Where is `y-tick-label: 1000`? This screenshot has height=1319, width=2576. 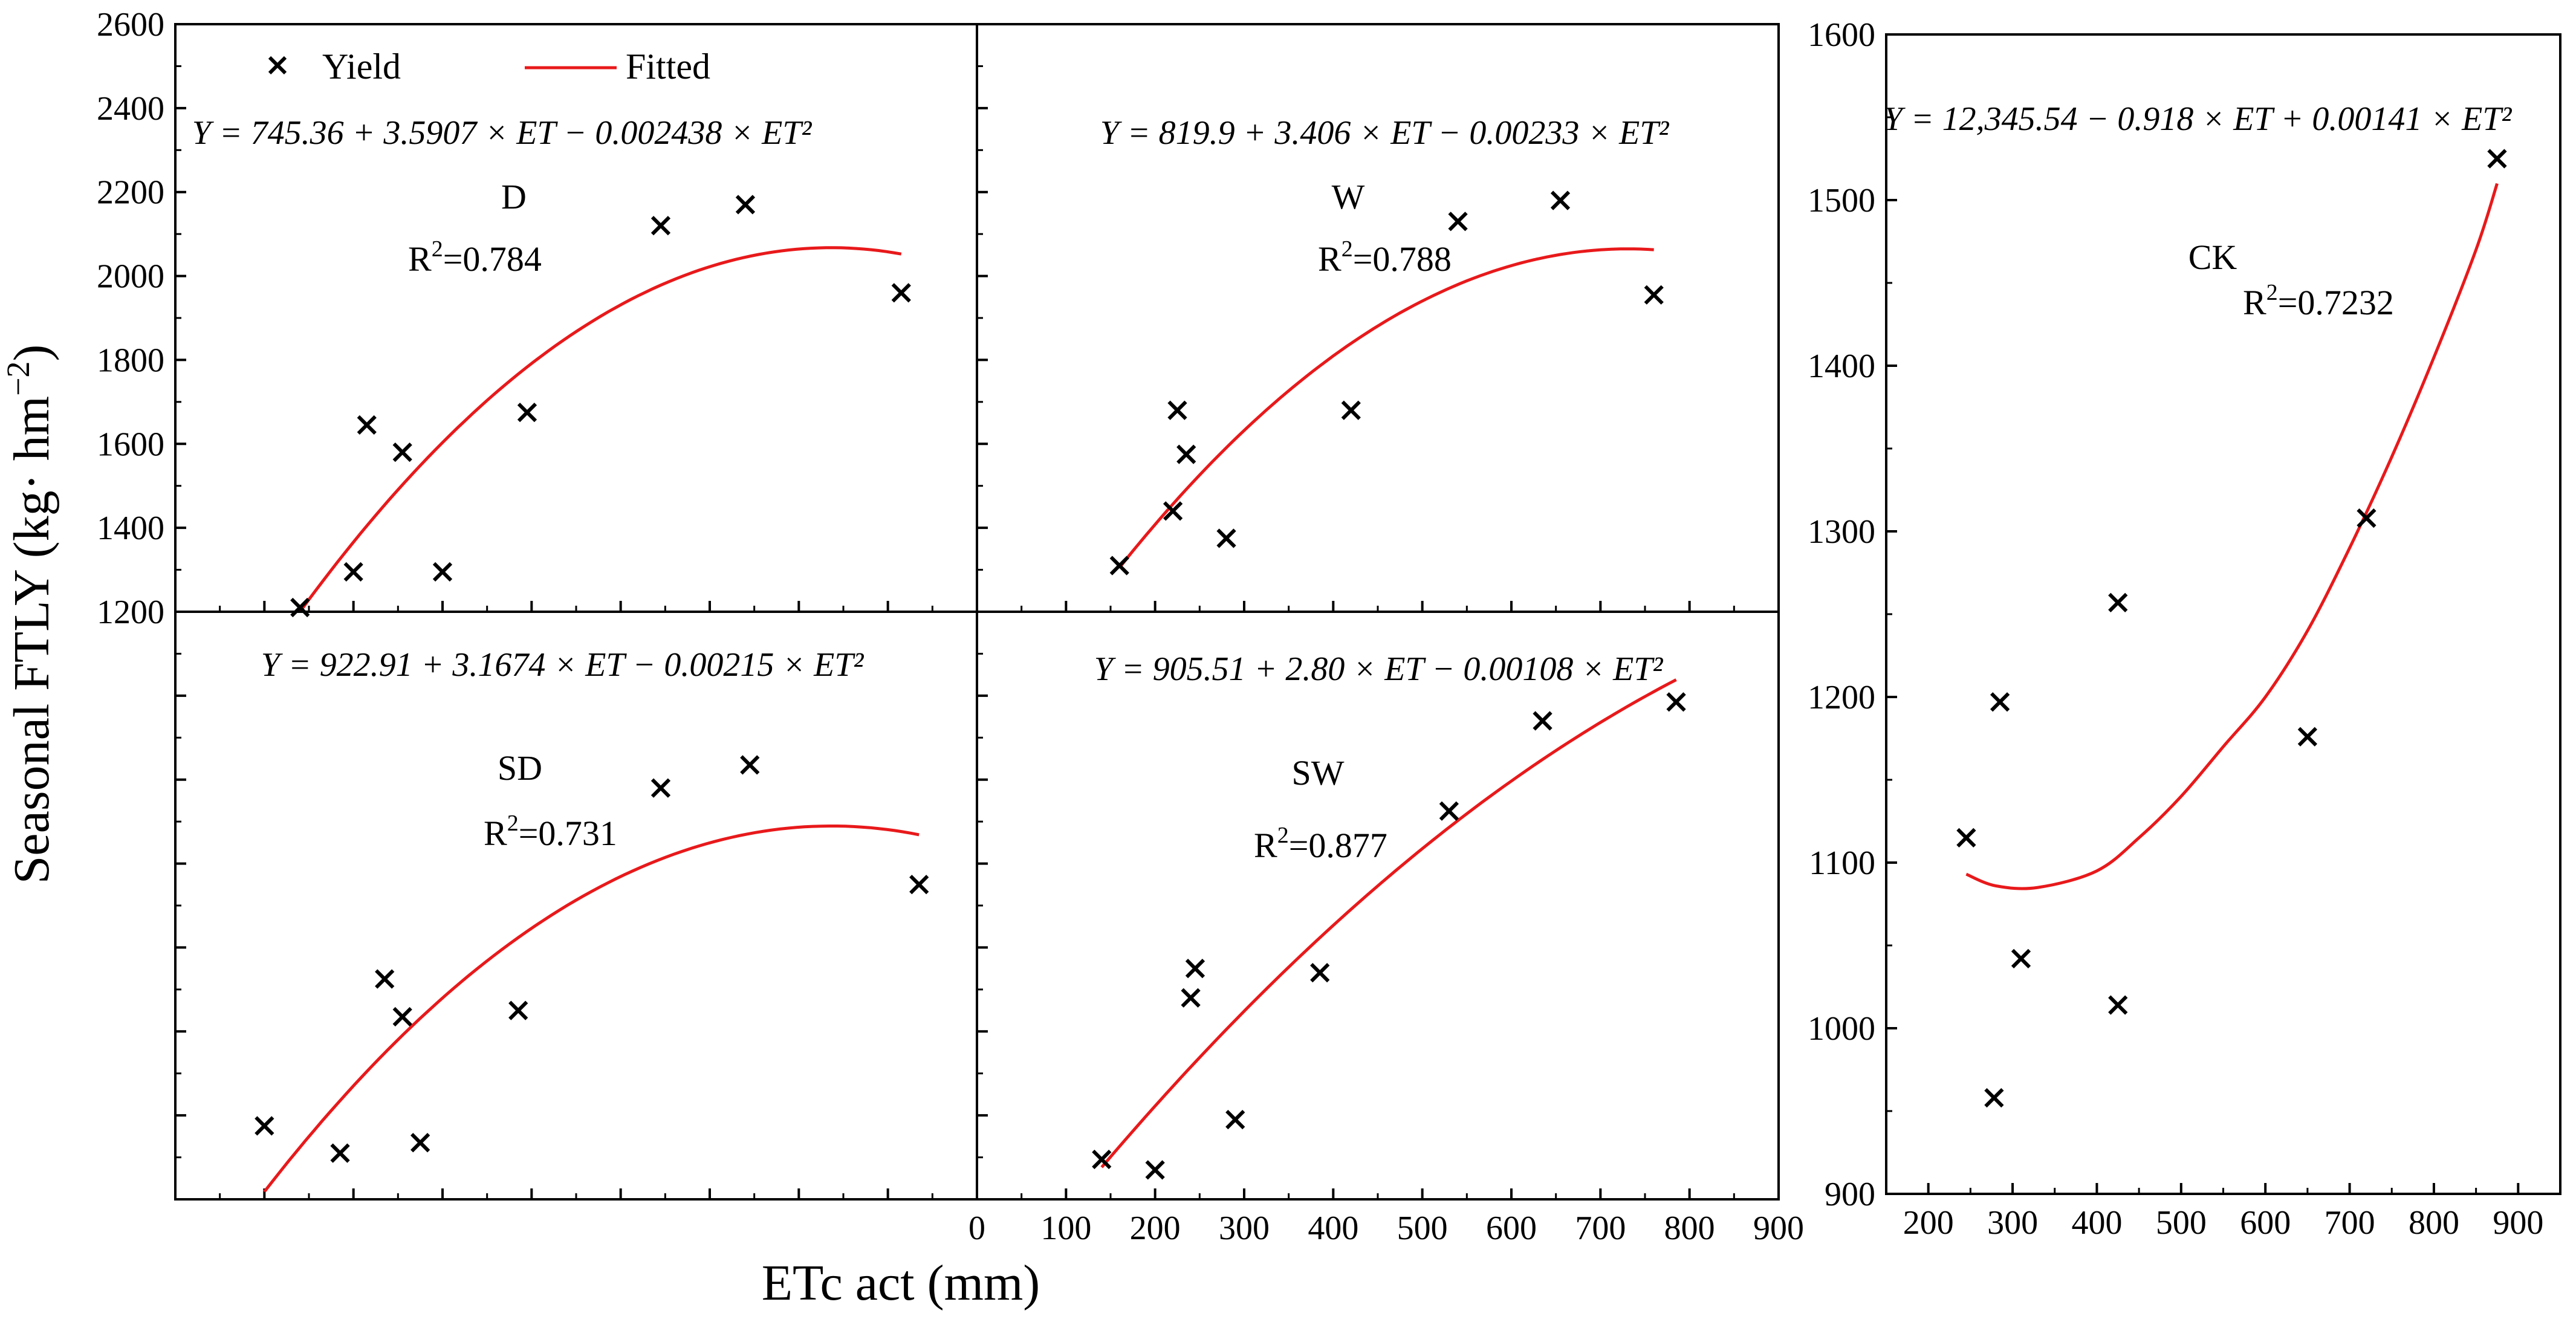
y-tick-label: 1000 is located at coordinates (1842, 1029).